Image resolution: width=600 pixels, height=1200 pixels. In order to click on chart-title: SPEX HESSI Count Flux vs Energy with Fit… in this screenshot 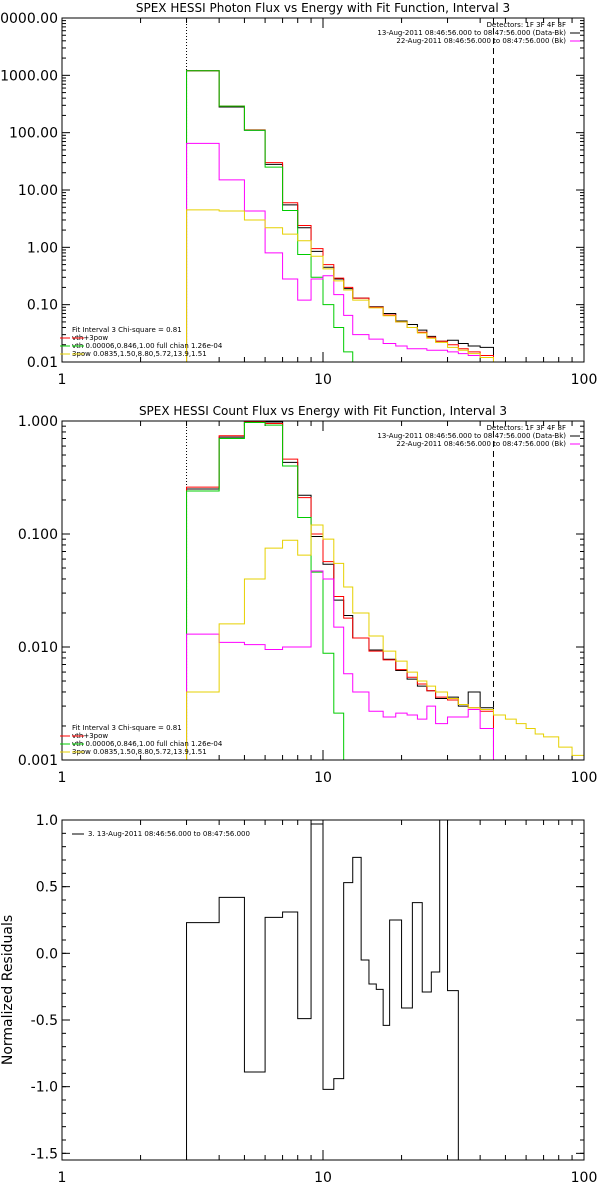, I will do `click(323, 411)`.